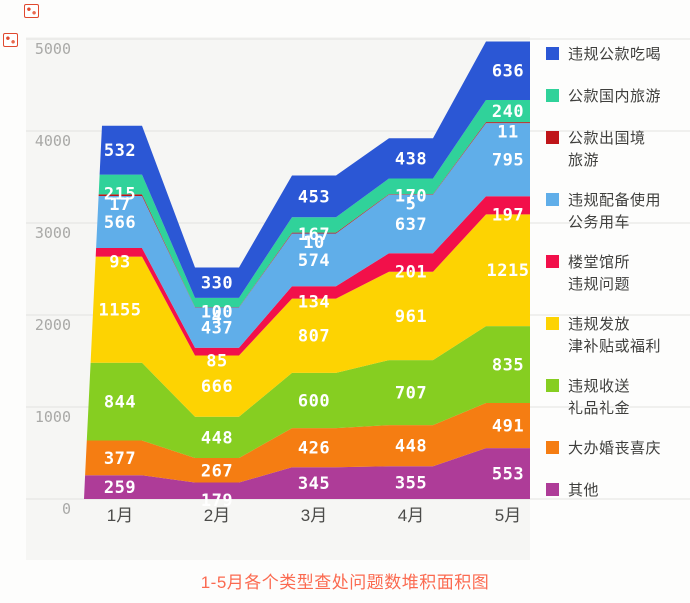 The width and height of the screenshot is (690, 603). What do you see at coordinates (345, 582) in the screenshot?
I see `chart-caption: 1-5月各个类型查处问题数堆积面积图` at bounding box center [345, 582].